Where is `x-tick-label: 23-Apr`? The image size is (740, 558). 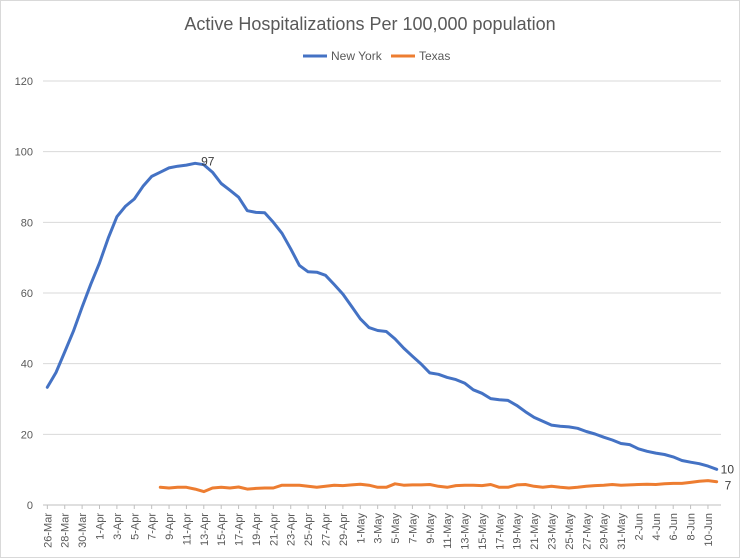
x-tick-label: 23-Apr is located at coordinates (292, 529).